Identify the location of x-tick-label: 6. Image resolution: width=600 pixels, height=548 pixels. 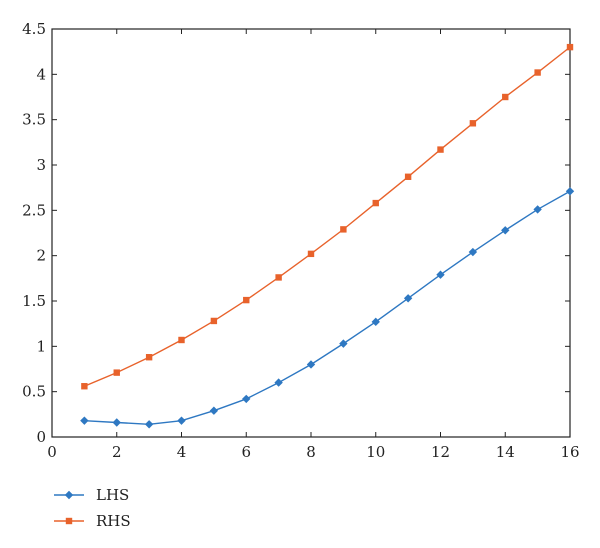
(246, 452).